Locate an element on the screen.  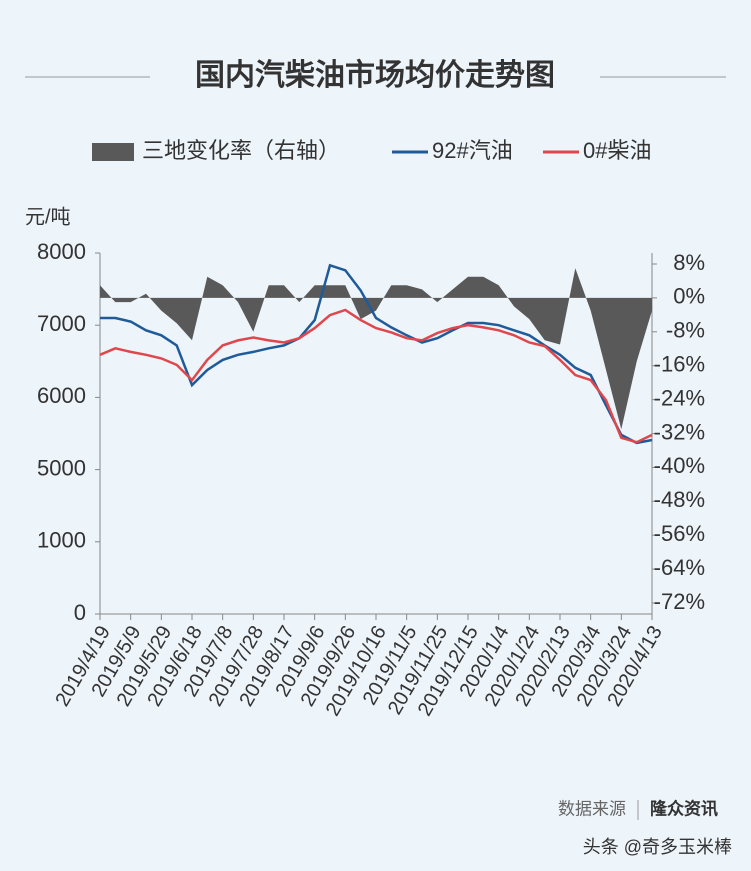
chart-title: 国内汽柴油市场均价走势图 is located at coordinates (375, 75).